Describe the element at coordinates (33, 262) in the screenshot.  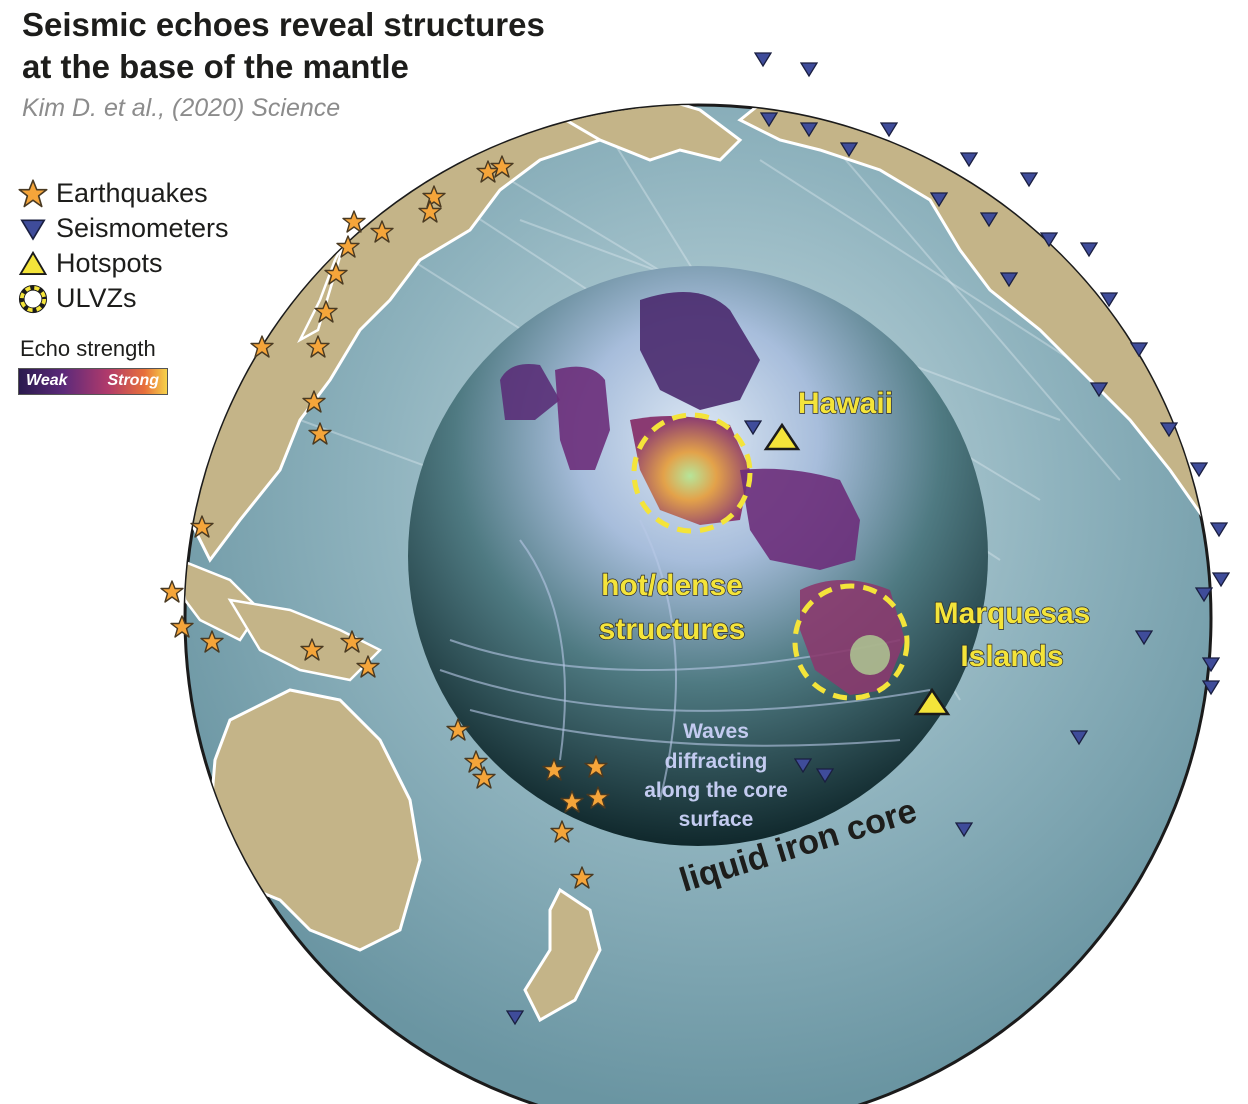
I see `up-triangle-icon` at that location.